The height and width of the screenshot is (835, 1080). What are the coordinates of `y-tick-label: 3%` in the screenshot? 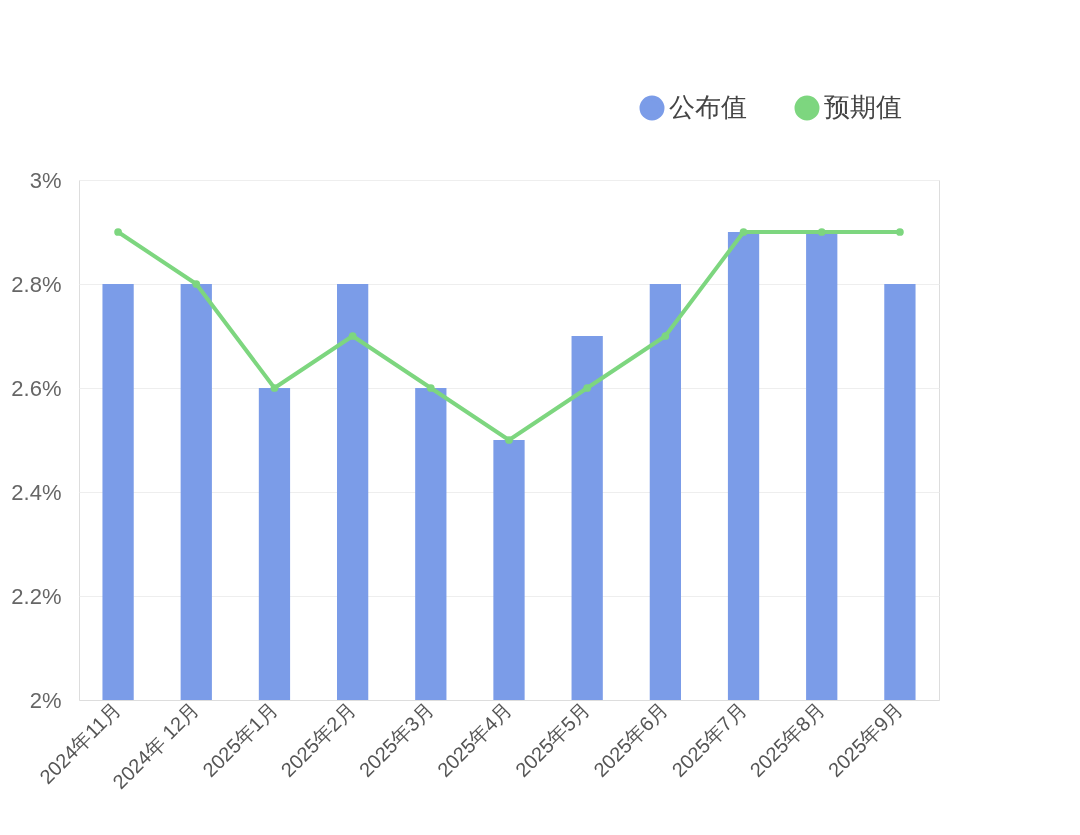 It's located at (45, 180).